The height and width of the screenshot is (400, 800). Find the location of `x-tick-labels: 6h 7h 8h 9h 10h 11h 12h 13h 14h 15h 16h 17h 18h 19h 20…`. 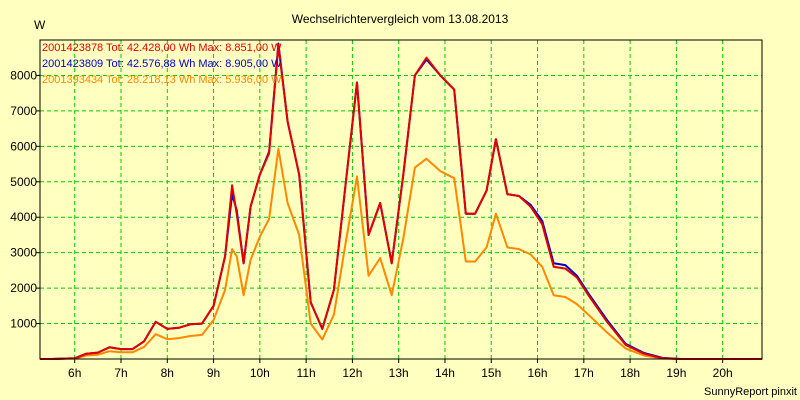

x-tick-labels: 6h 7h 8h 9h 10h 11h 12h 13h 14h 15h 16h 17h 18h 19h 20… is located at coordinates (400, 369).